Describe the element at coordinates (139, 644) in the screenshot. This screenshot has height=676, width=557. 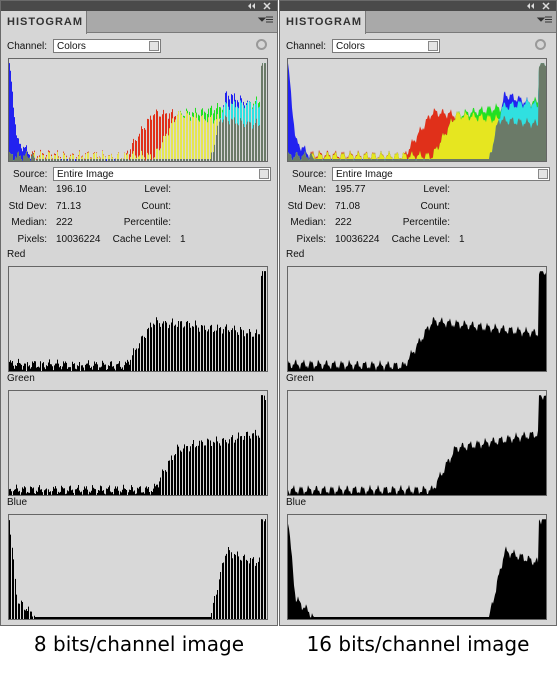
I see `caption: 8 bits/channel image` at that location.